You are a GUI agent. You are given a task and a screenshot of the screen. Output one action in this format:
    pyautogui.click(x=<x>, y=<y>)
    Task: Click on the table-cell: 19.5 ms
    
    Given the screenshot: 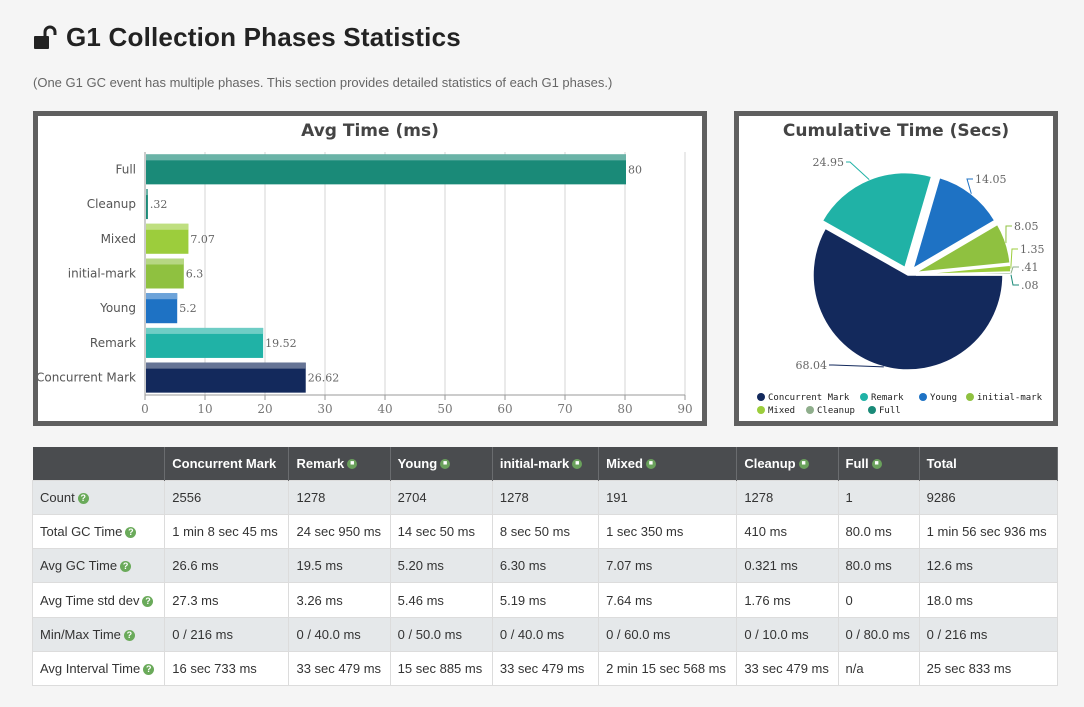 What is the action you would take?
    pyautogui.click(x=339, y=566)
    